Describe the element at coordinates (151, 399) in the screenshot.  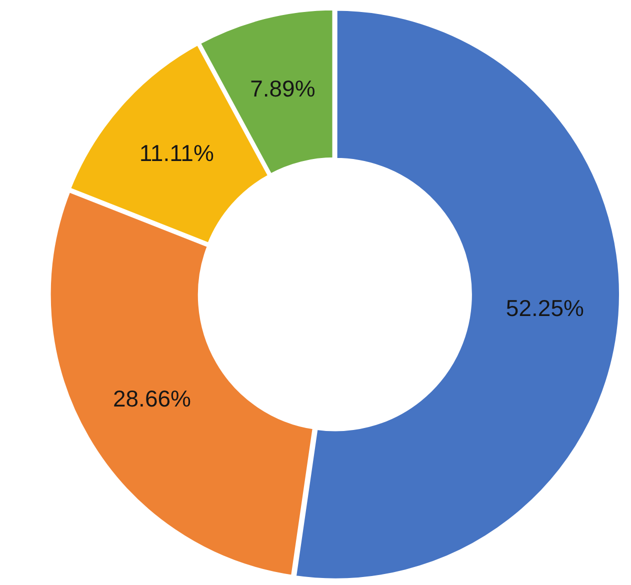
I see `data-label: 28.66%` at that location.